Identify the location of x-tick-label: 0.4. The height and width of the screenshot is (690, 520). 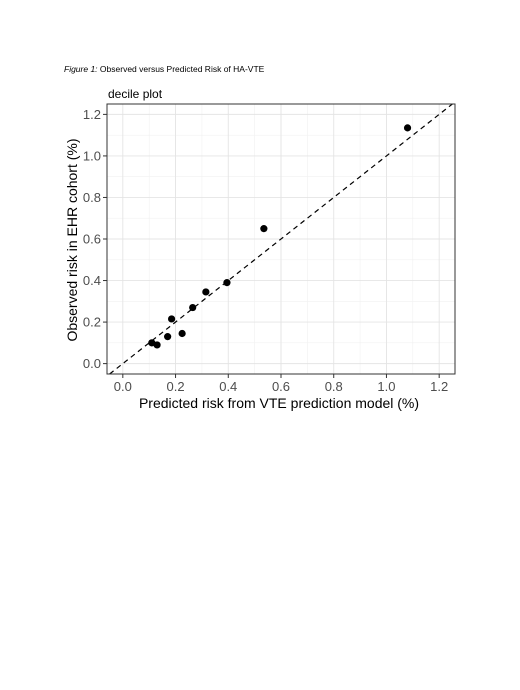
(228, 386).